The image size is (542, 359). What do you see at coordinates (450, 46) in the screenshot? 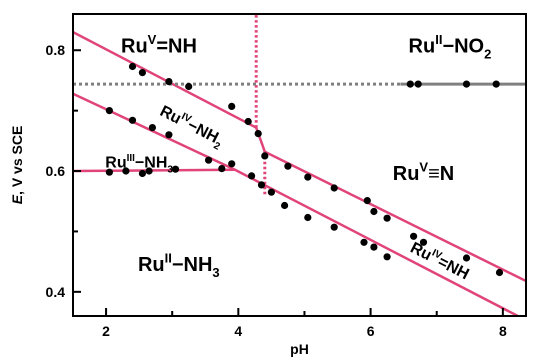
I see `region-label-ru-ii-no2: RuII−NO2` at bounding box center [450, 46].